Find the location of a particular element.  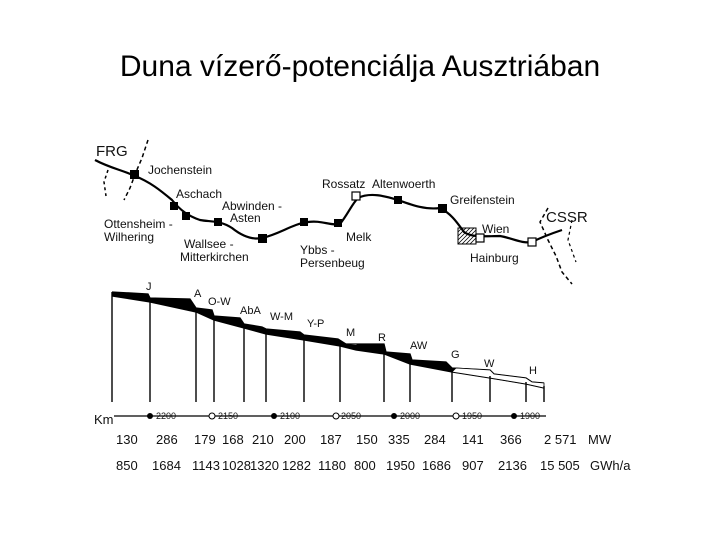

label-abwinden-1: Abwinden - is located at coordinates (252, 206).